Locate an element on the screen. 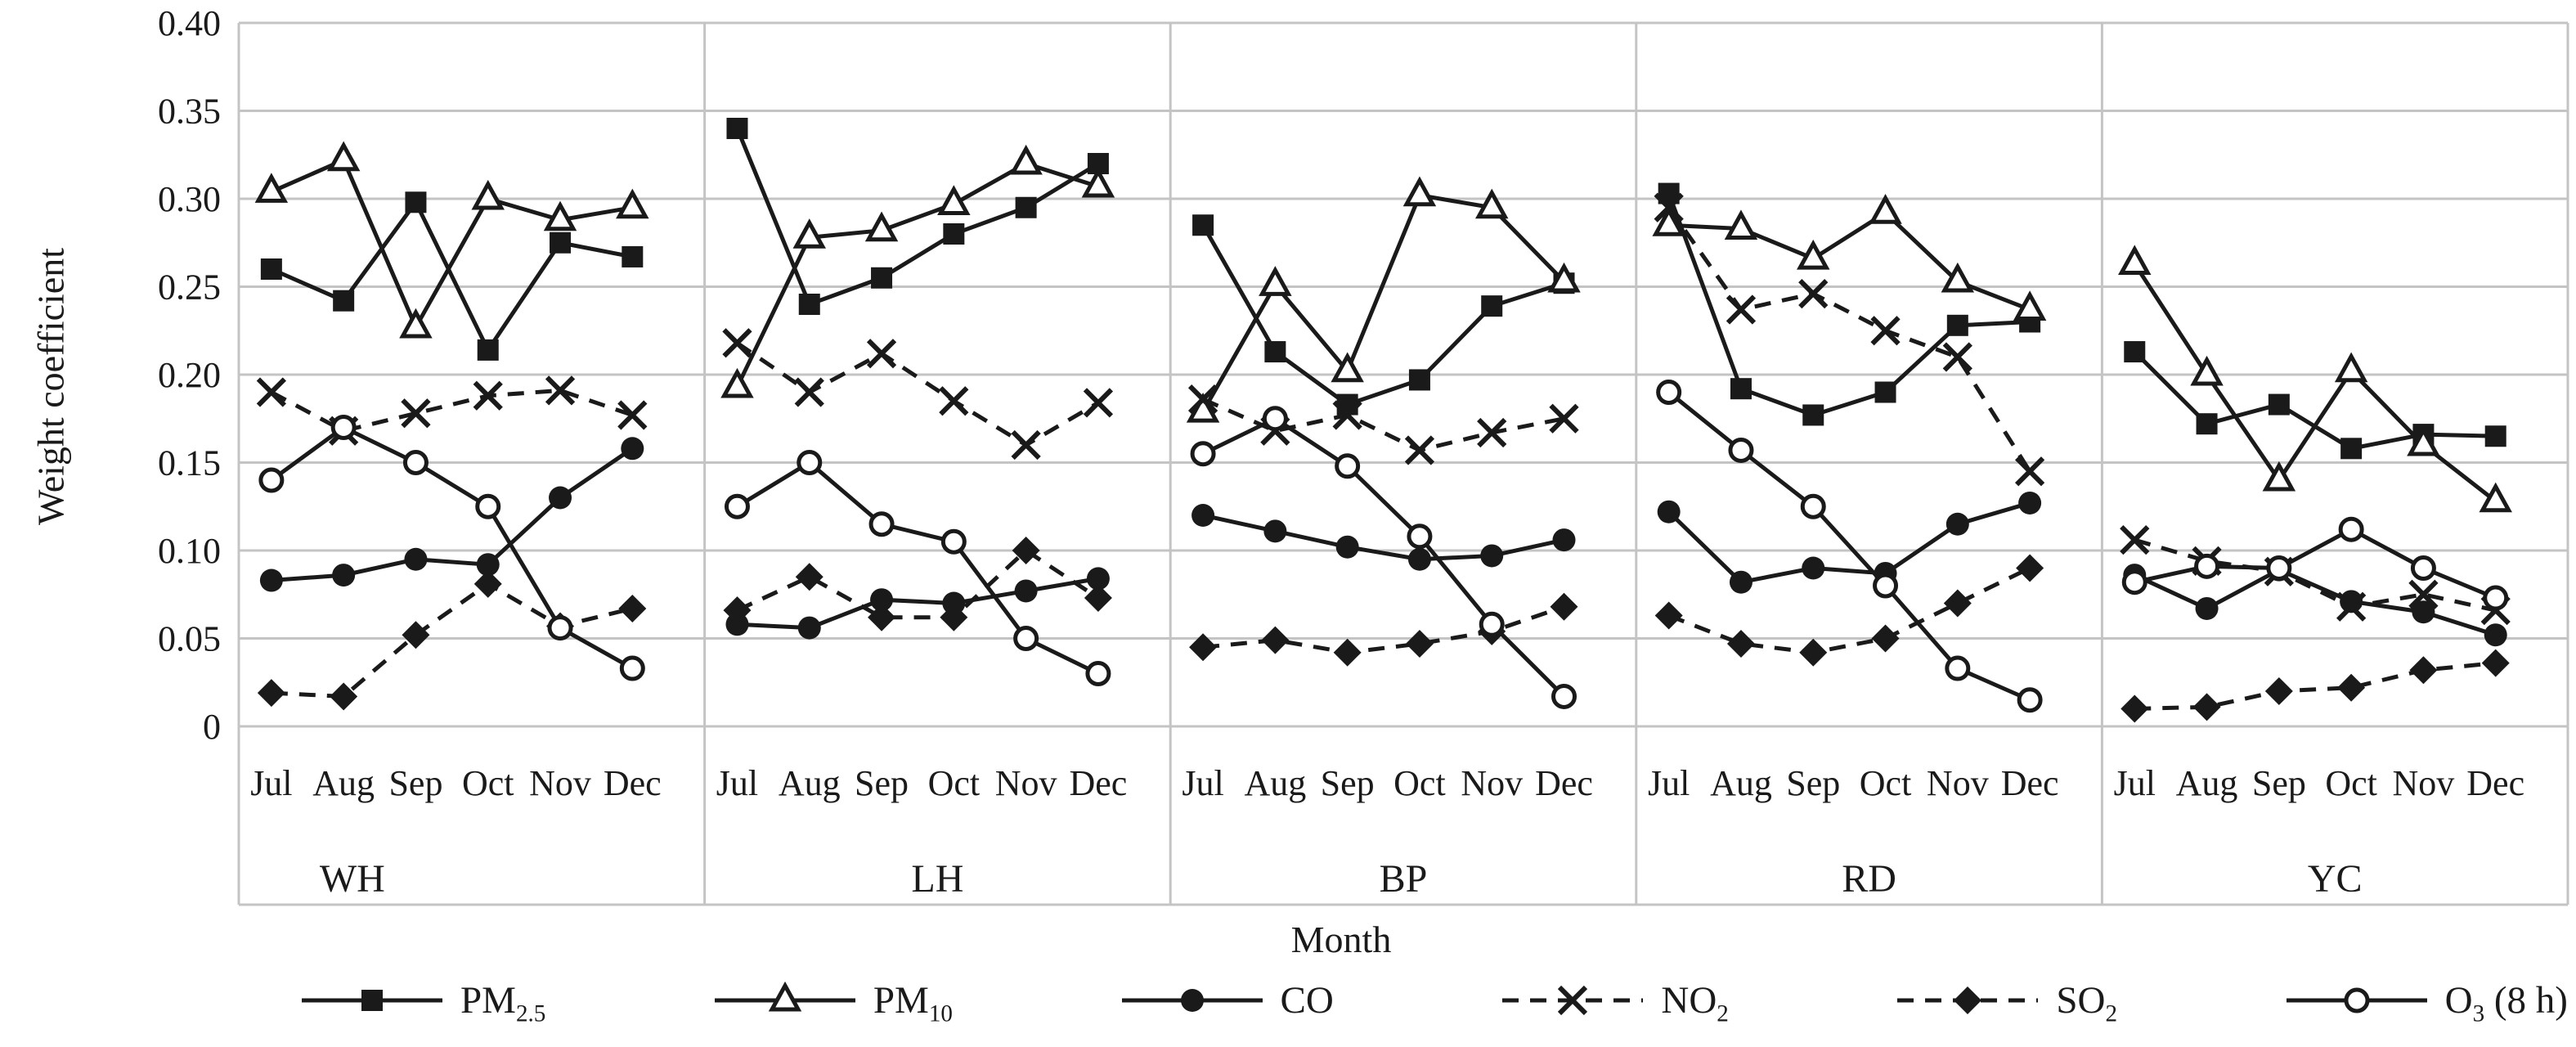 Image resolution: width=2576 pixels, height=1047 pixels. so2-legend-sample is located at coordinates (1968, 1000).